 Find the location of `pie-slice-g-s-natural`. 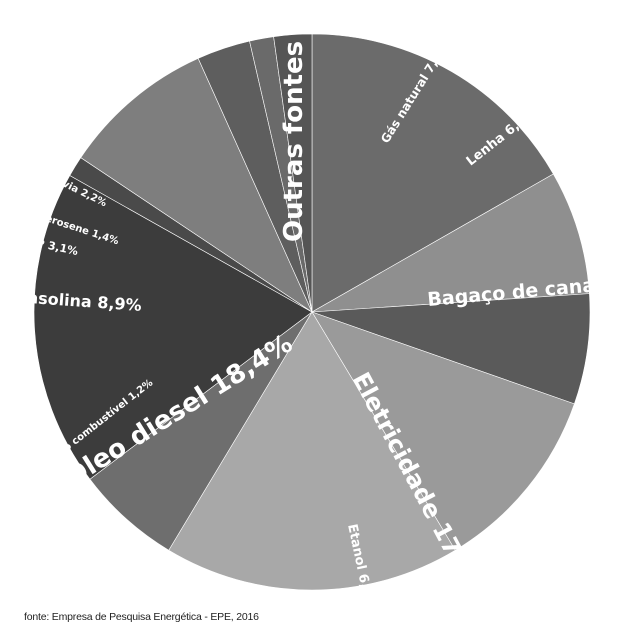

pie-slice-g-s-natural is located at coordinates (450, 243).